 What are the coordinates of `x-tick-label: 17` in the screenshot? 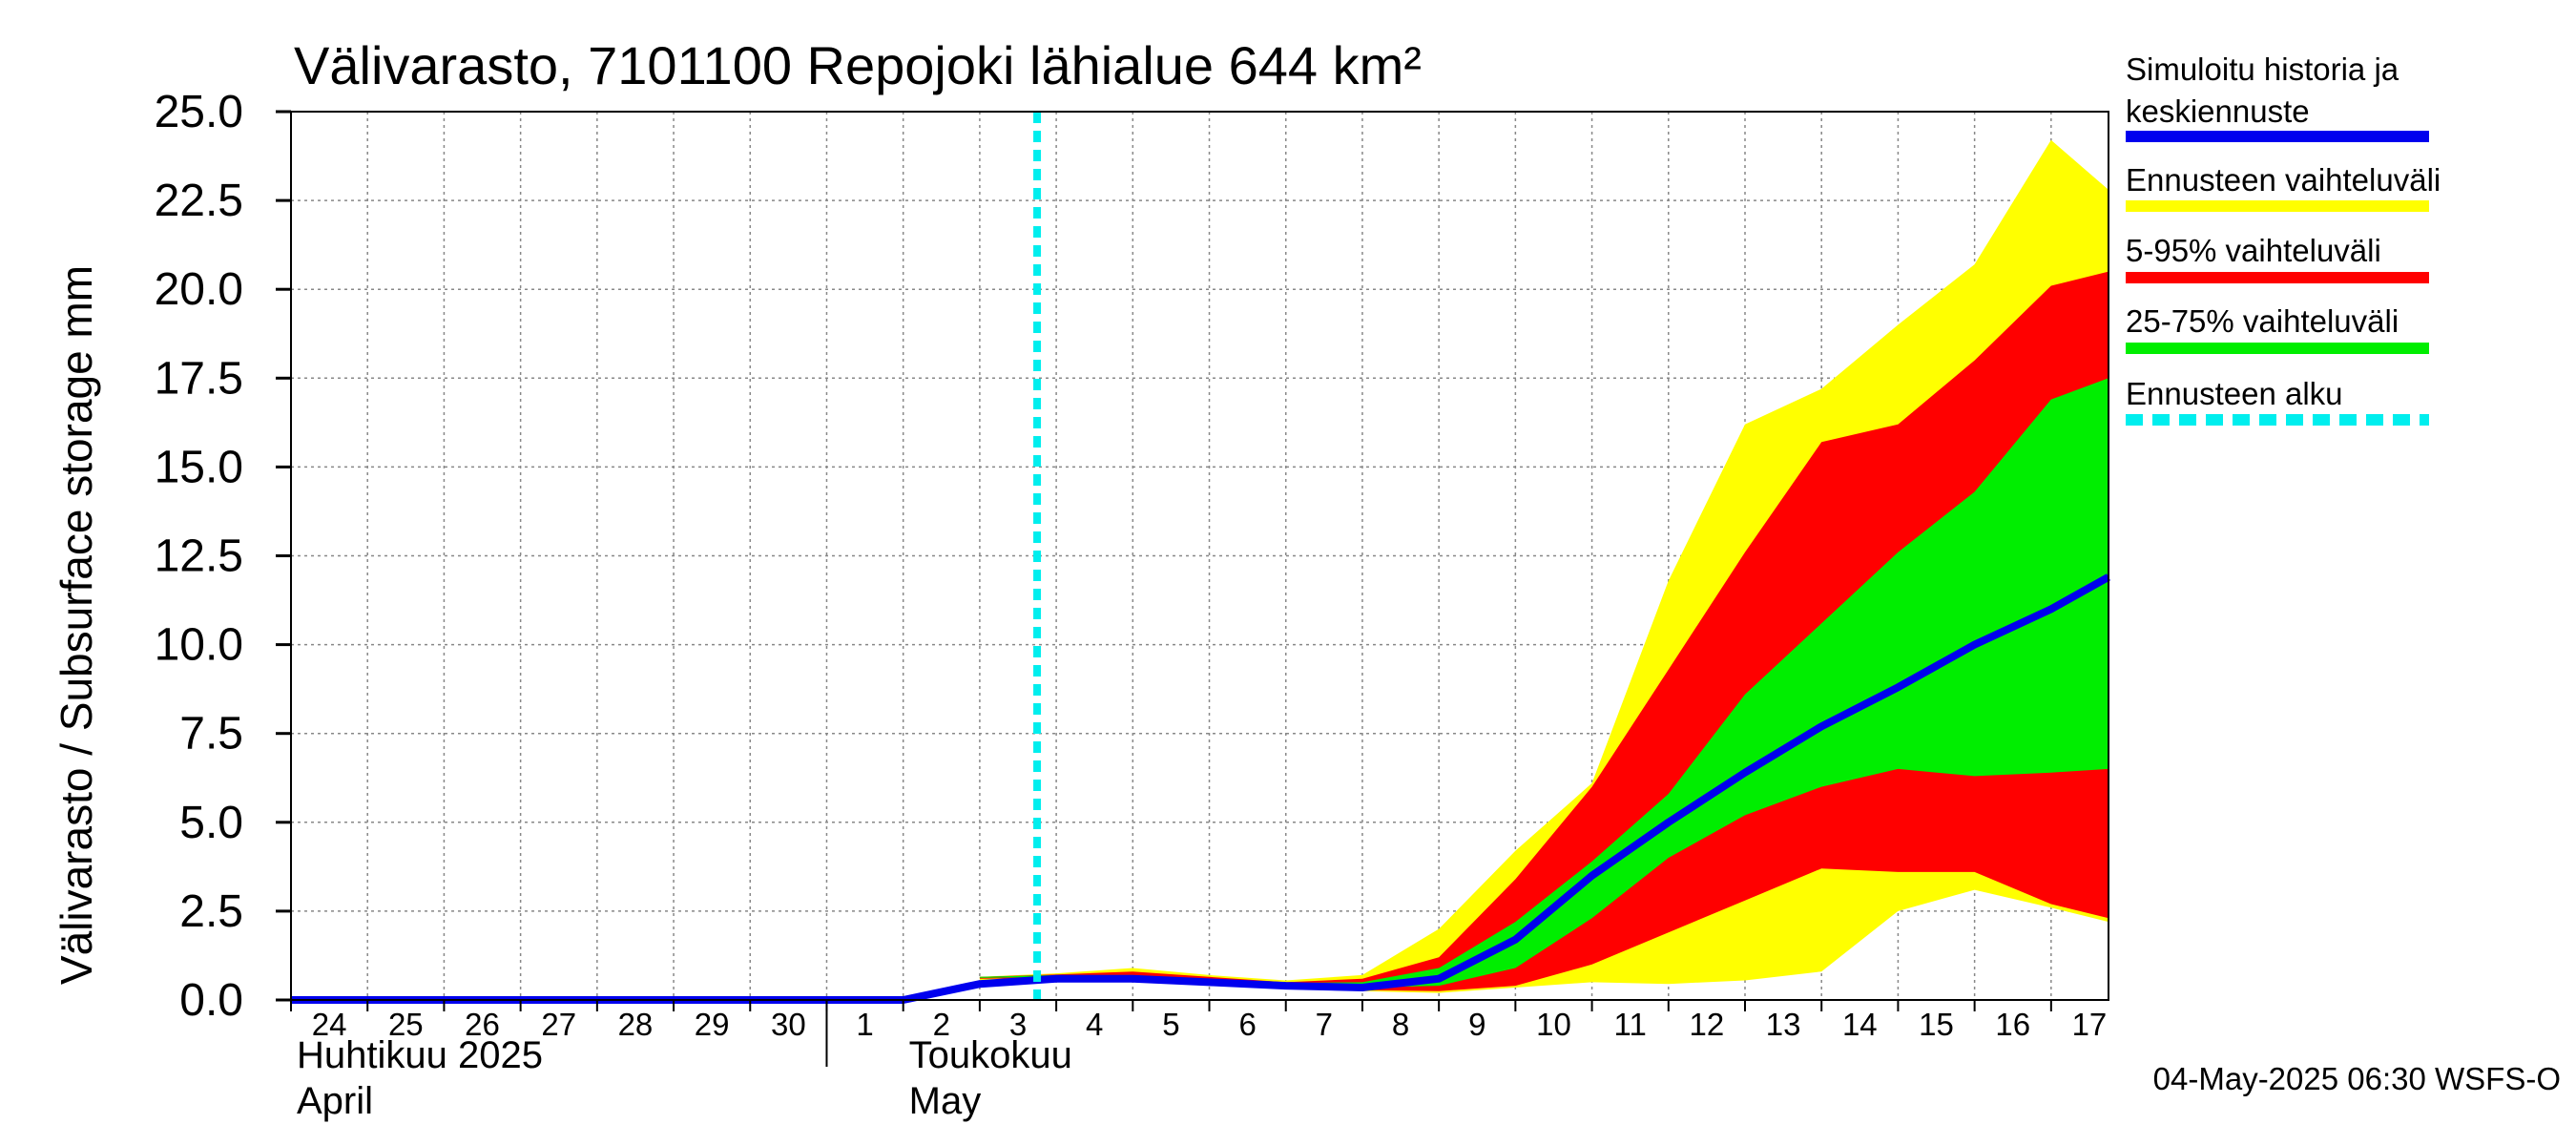 It's located at (2090, 1025).